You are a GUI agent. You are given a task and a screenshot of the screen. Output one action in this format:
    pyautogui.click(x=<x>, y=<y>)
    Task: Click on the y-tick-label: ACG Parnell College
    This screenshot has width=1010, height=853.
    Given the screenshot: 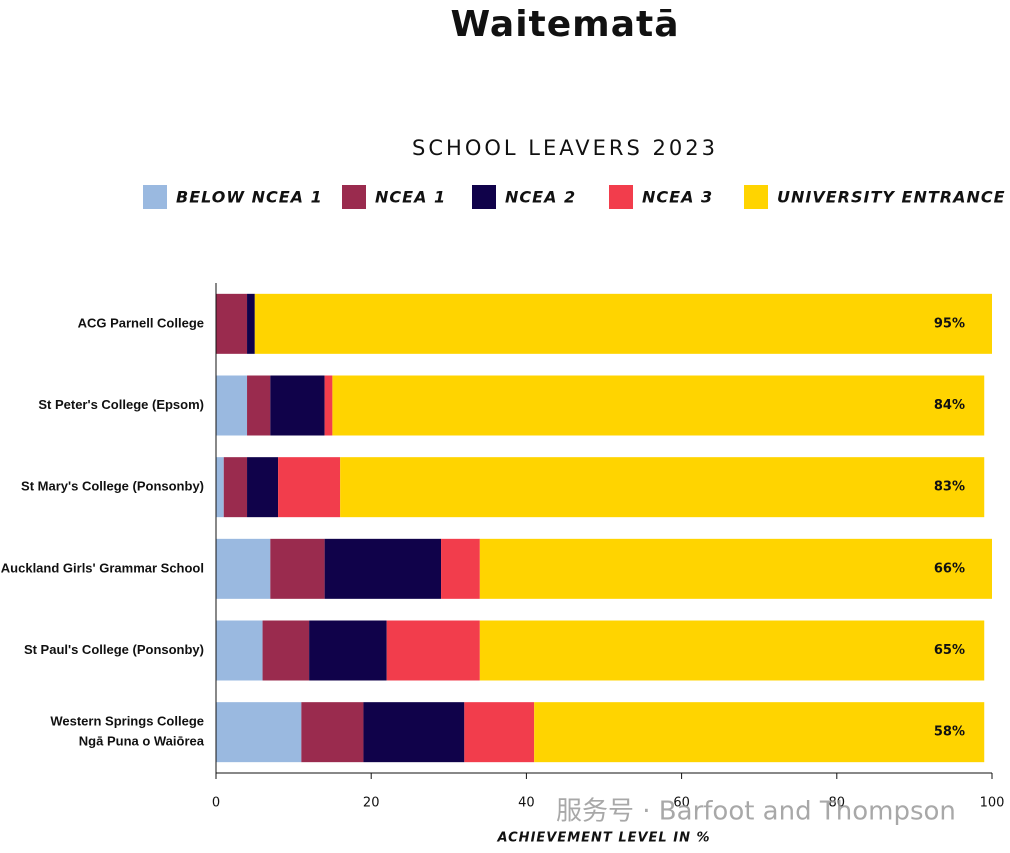 What is the action you would take?
    pyautogui.click(x=141, y=322)
    